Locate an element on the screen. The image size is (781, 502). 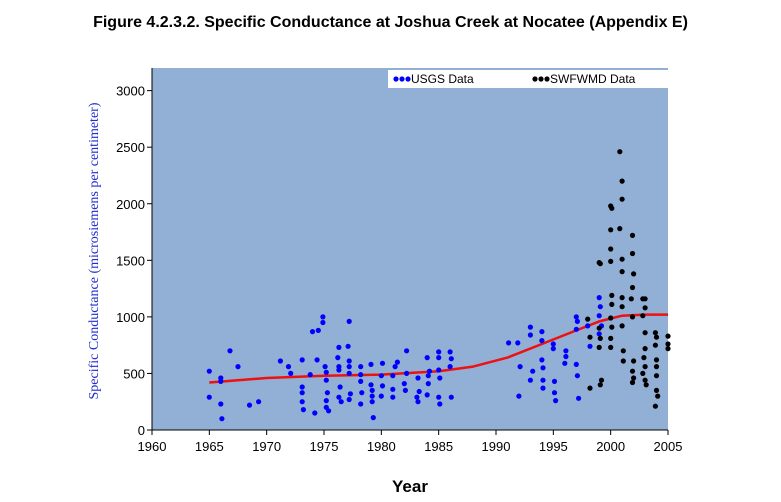
x-tick-label: 1970 is located at coordinates (266, 446).